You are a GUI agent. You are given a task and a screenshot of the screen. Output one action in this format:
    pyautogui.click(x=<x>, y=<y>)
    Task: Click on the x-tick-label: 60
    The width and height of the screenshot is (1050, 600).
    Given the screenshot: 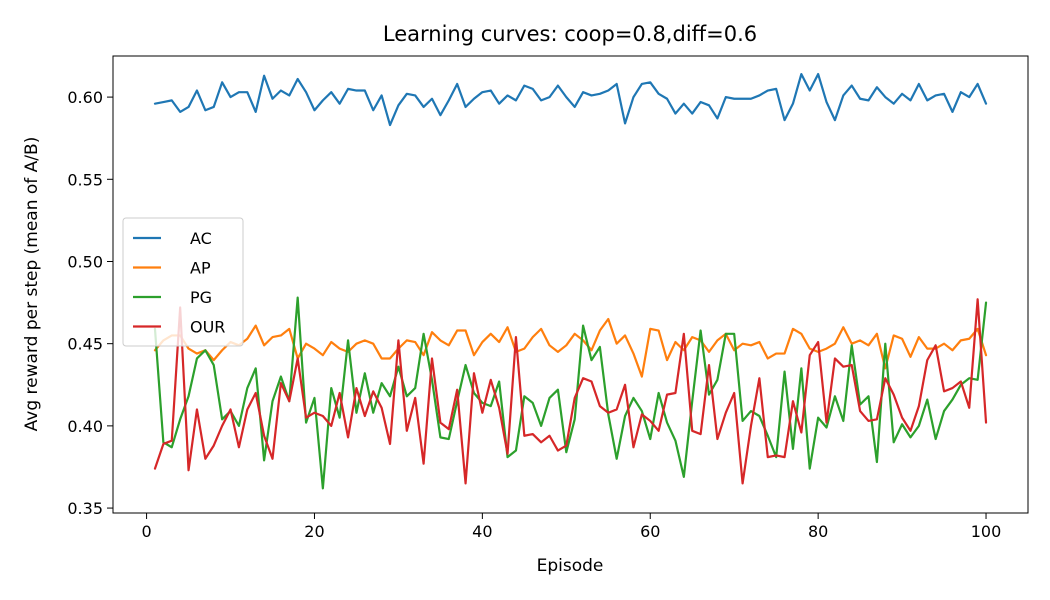 What is the action you would take?
    pyautogui.click(x=650, y=531)
    